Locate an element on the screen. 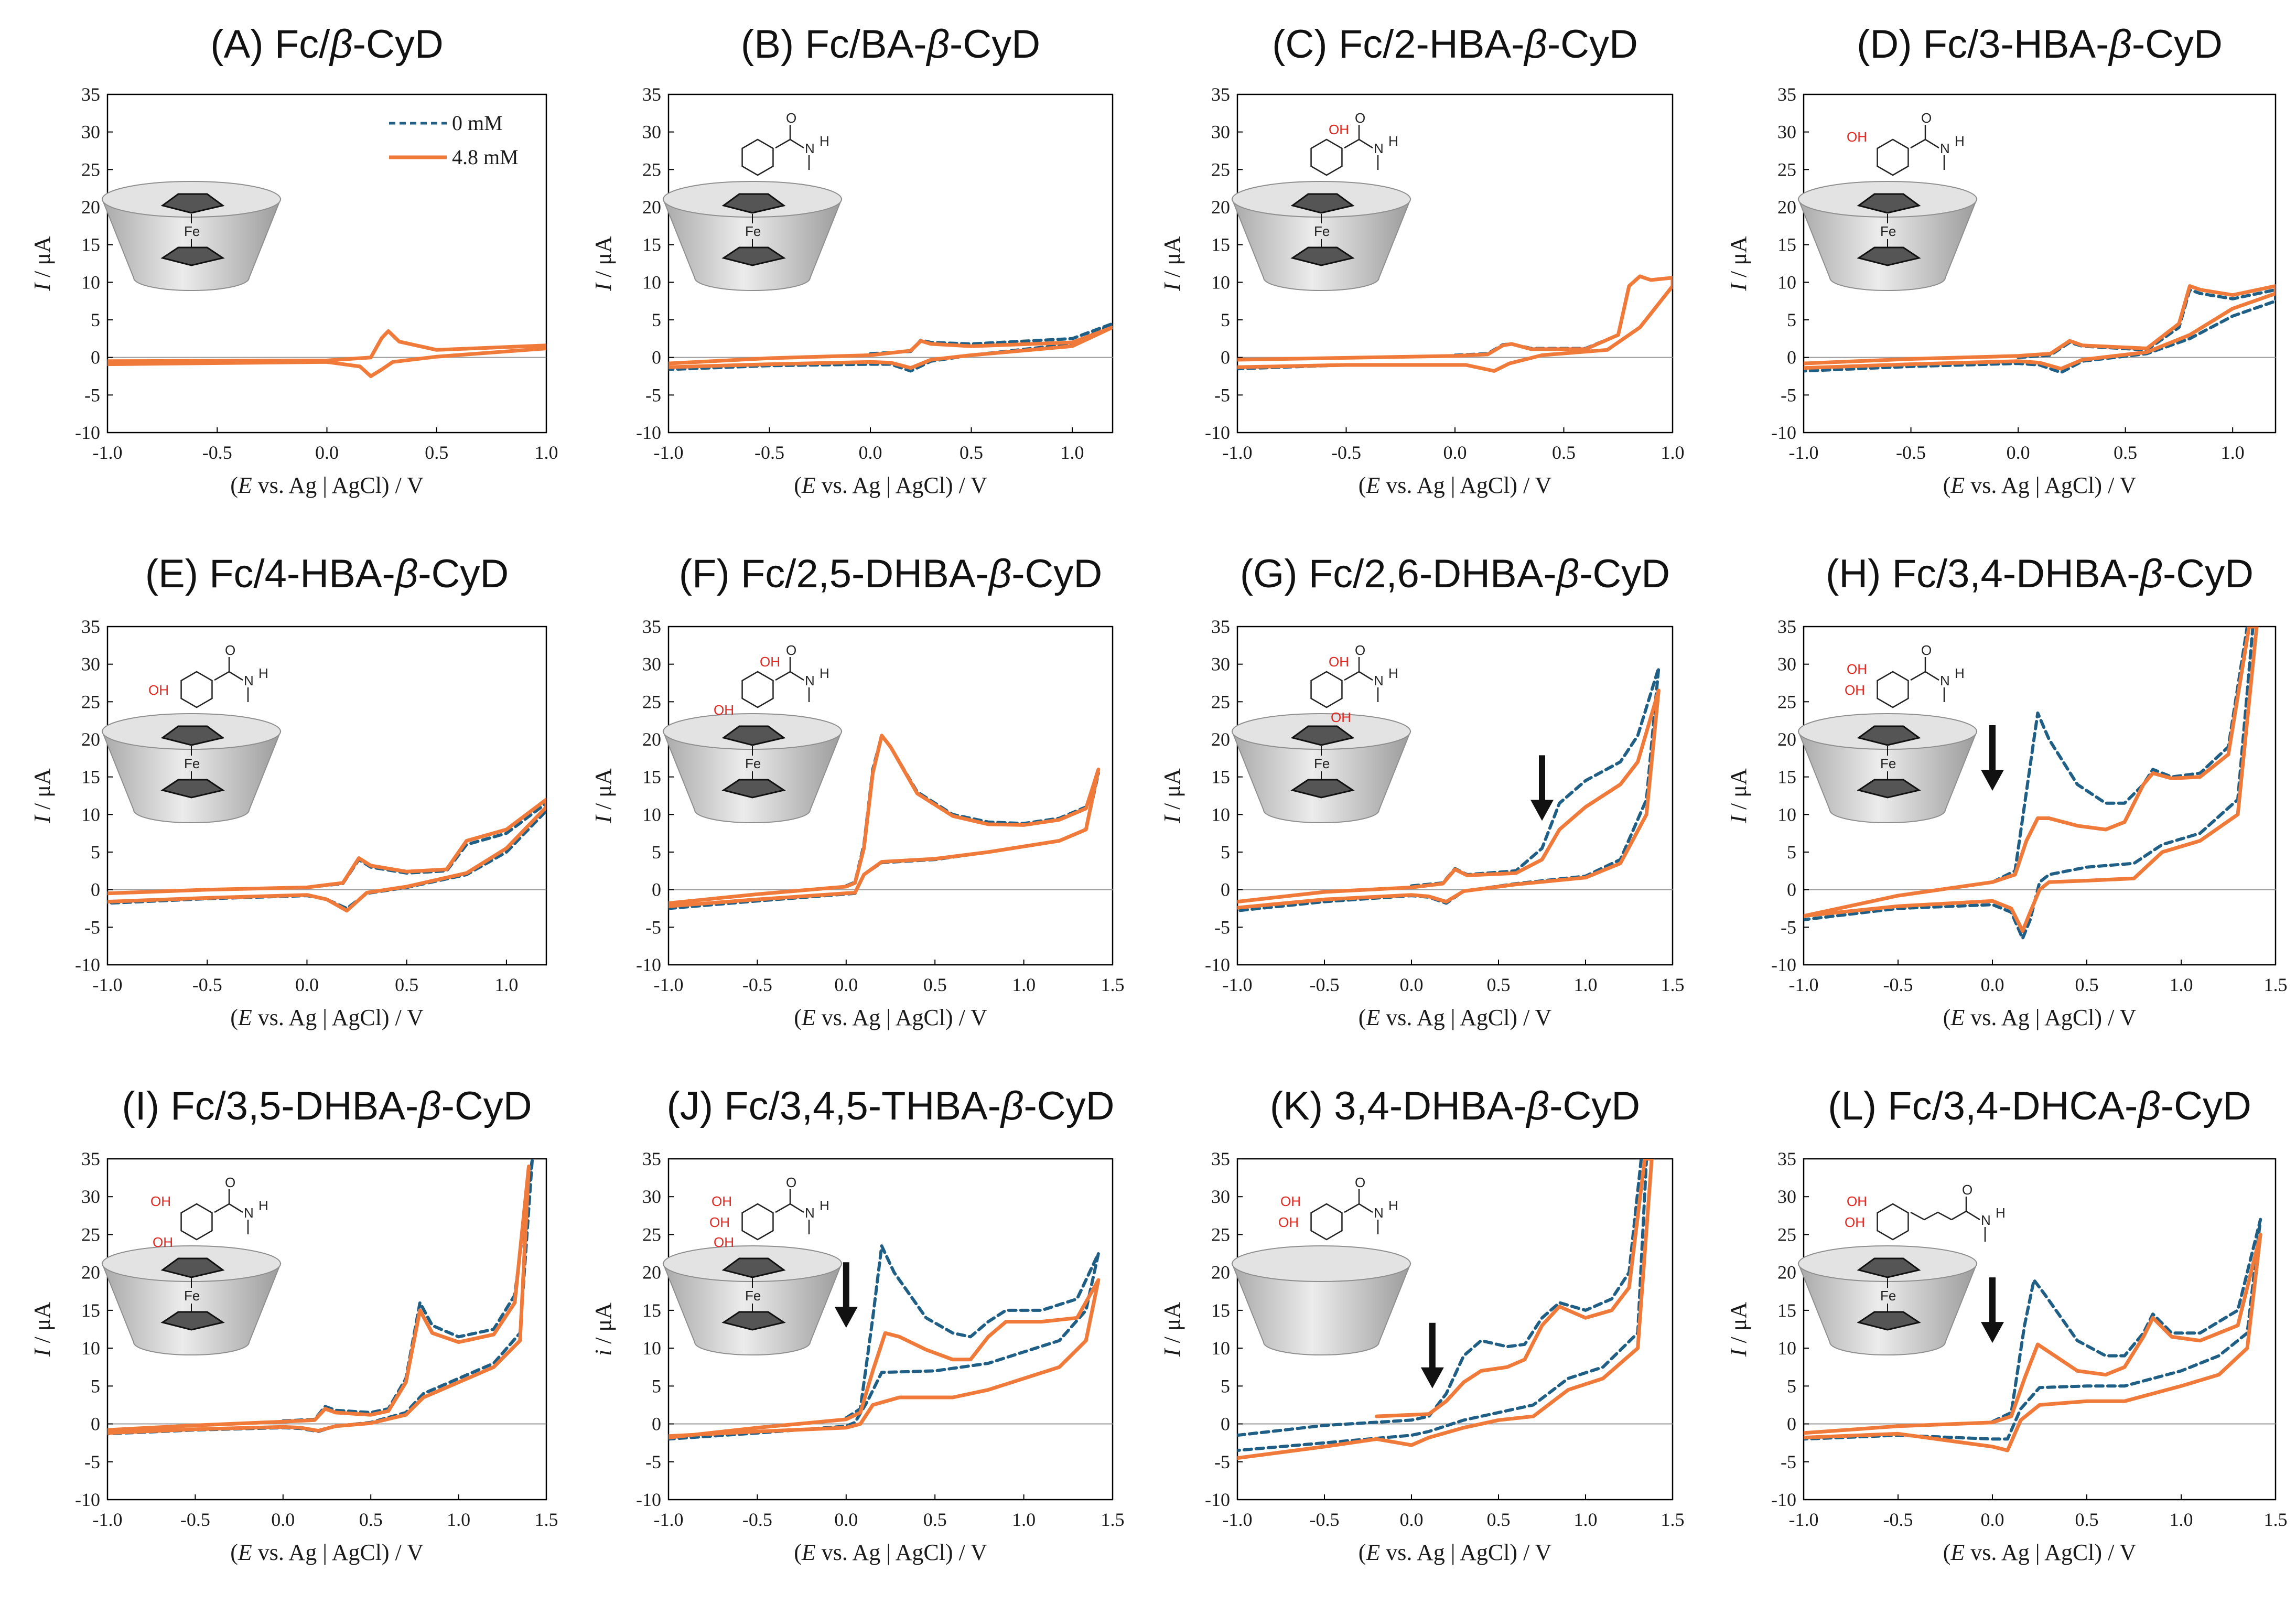 Image resolution: width=2296 pixels, height=1604 pixels. series-0mM-line is located at coordinates (2029, 783).